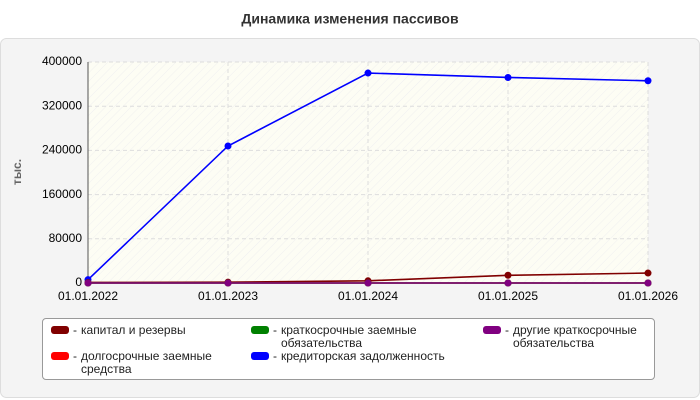 The height and width of the screenshot is (400, 700). What do you see at coordinates (66, 238) in the screenshot?
I see `y-tick-label: 80000` at bounding box center [66, 238].